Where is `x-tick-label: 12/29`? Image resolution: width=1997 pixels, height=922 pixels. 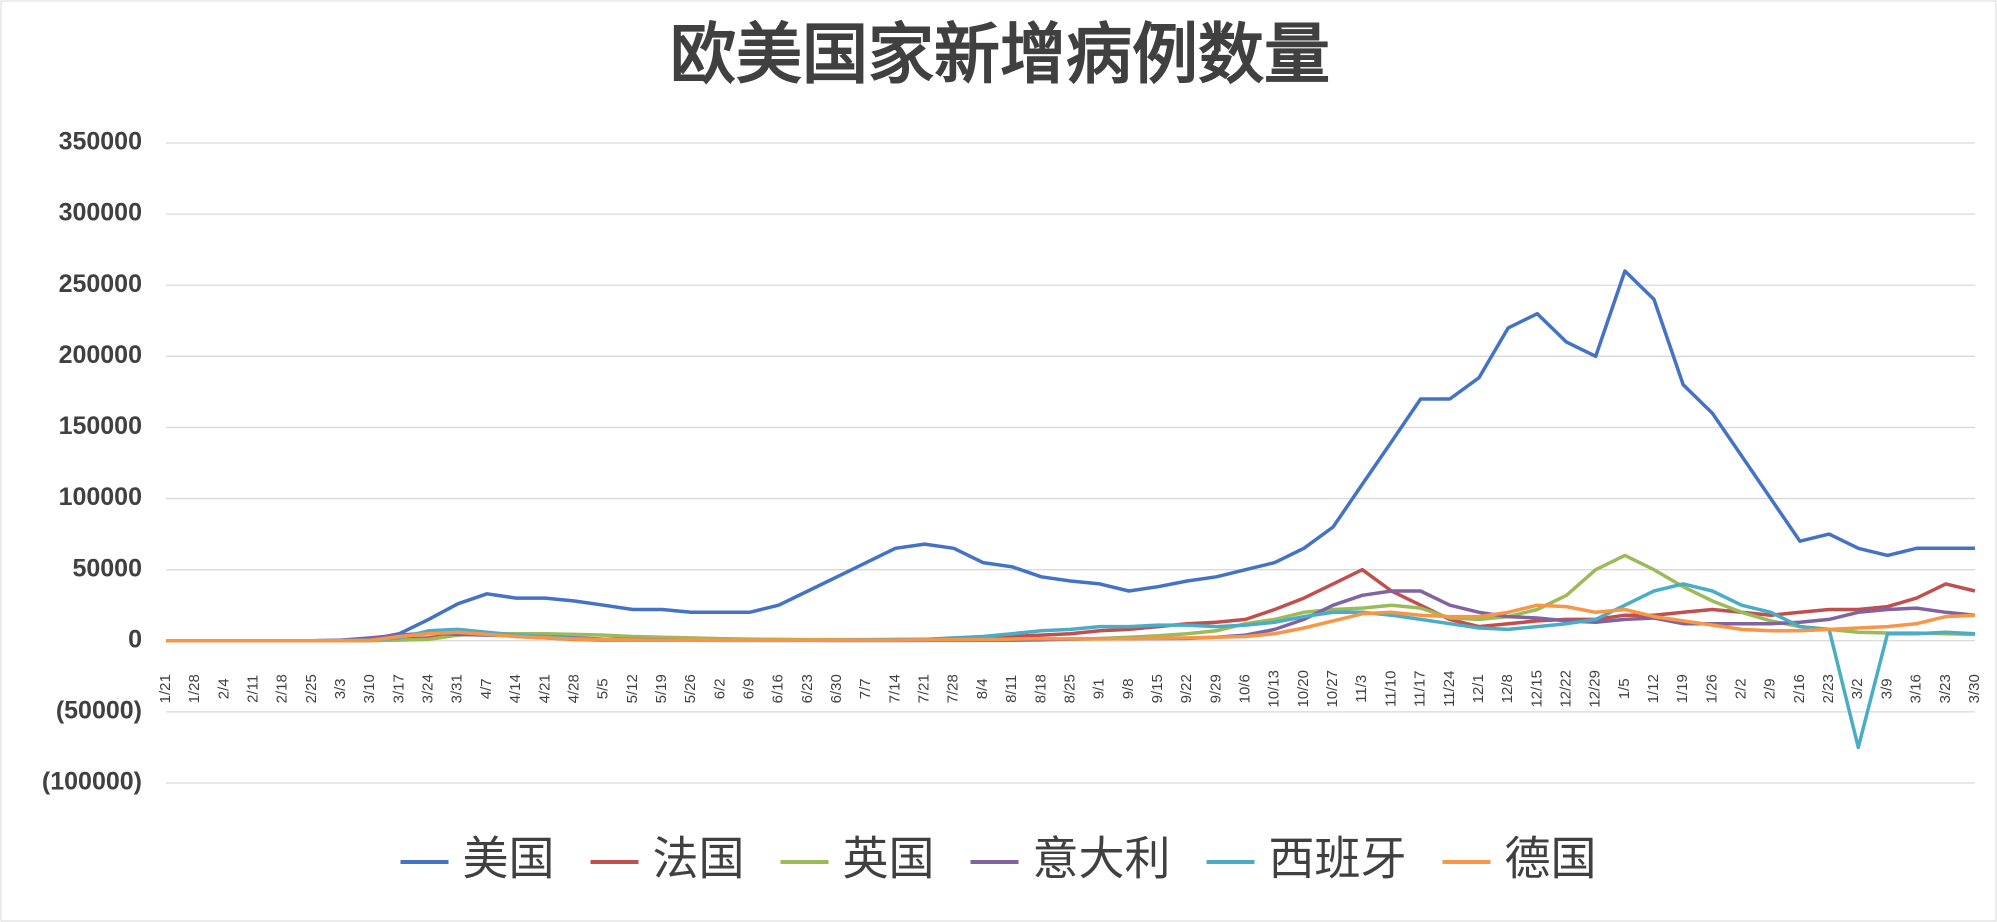
x-tick-label: 12/29 is located at coordinates (1595, 689).